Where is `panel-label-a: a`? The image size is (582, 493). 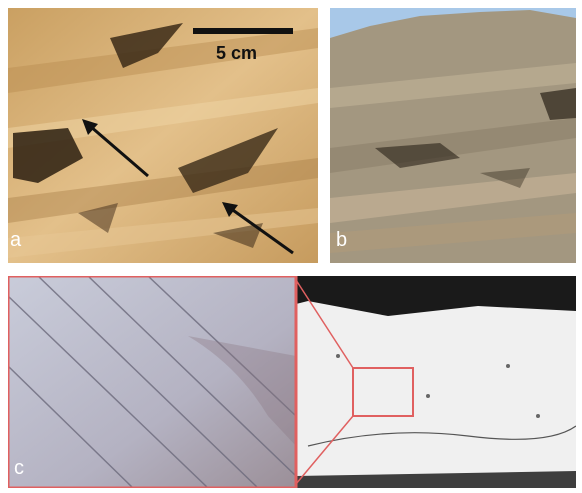
panel-label-a: a is located at coordinates (16, 240).